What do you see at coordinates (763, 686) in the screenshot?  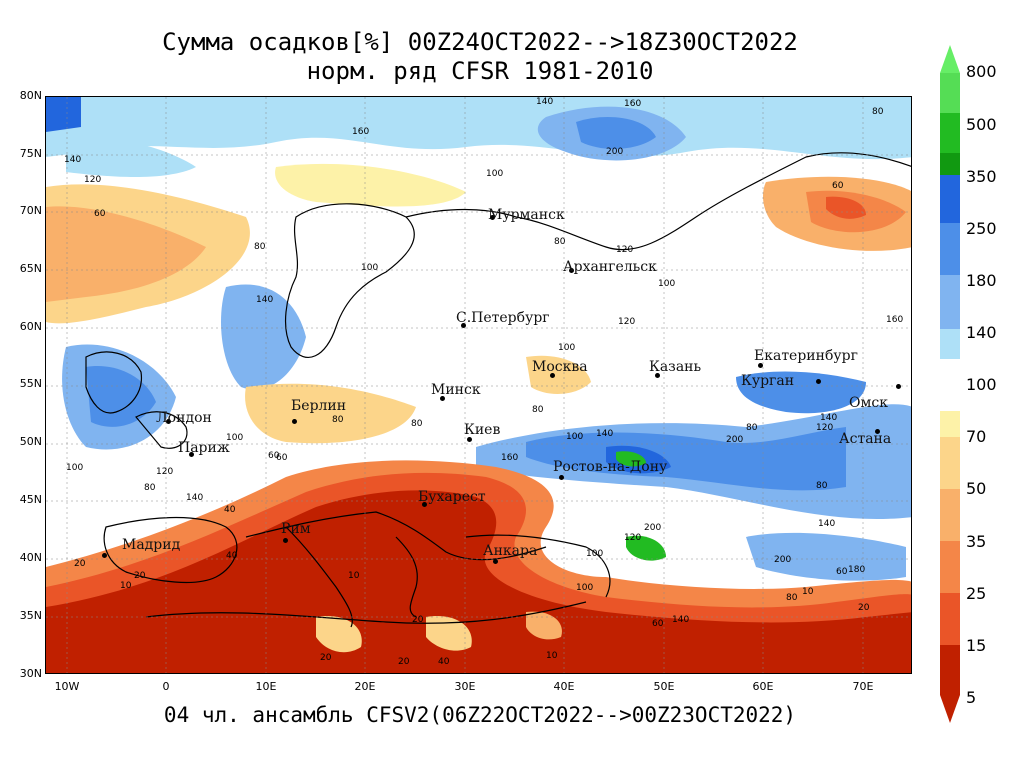 I see `lon-label: 60E` at bounding box center [763, 686].